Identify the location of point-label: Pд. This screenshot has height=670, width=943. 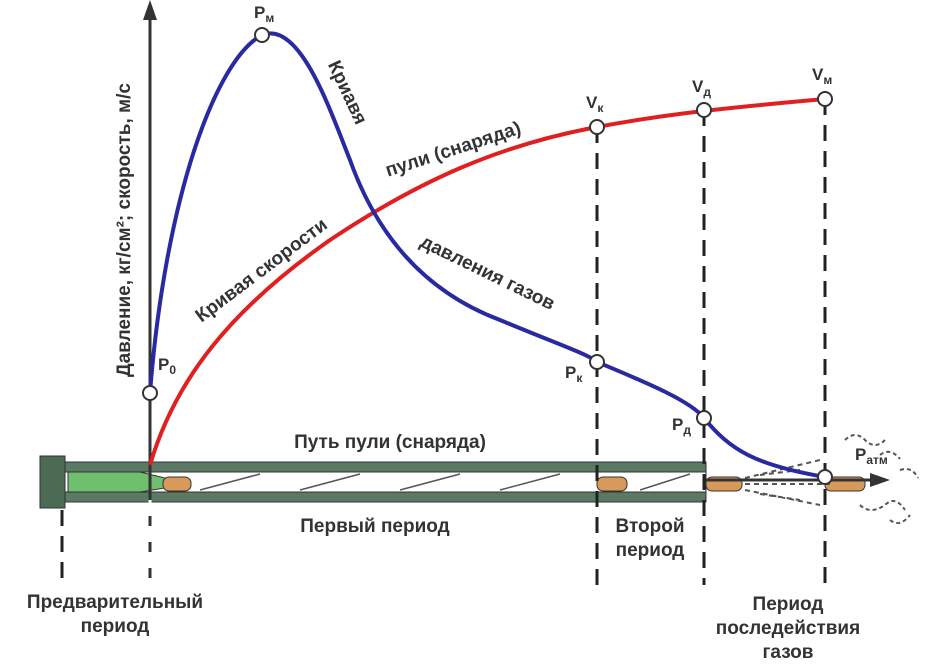
(681, 426).